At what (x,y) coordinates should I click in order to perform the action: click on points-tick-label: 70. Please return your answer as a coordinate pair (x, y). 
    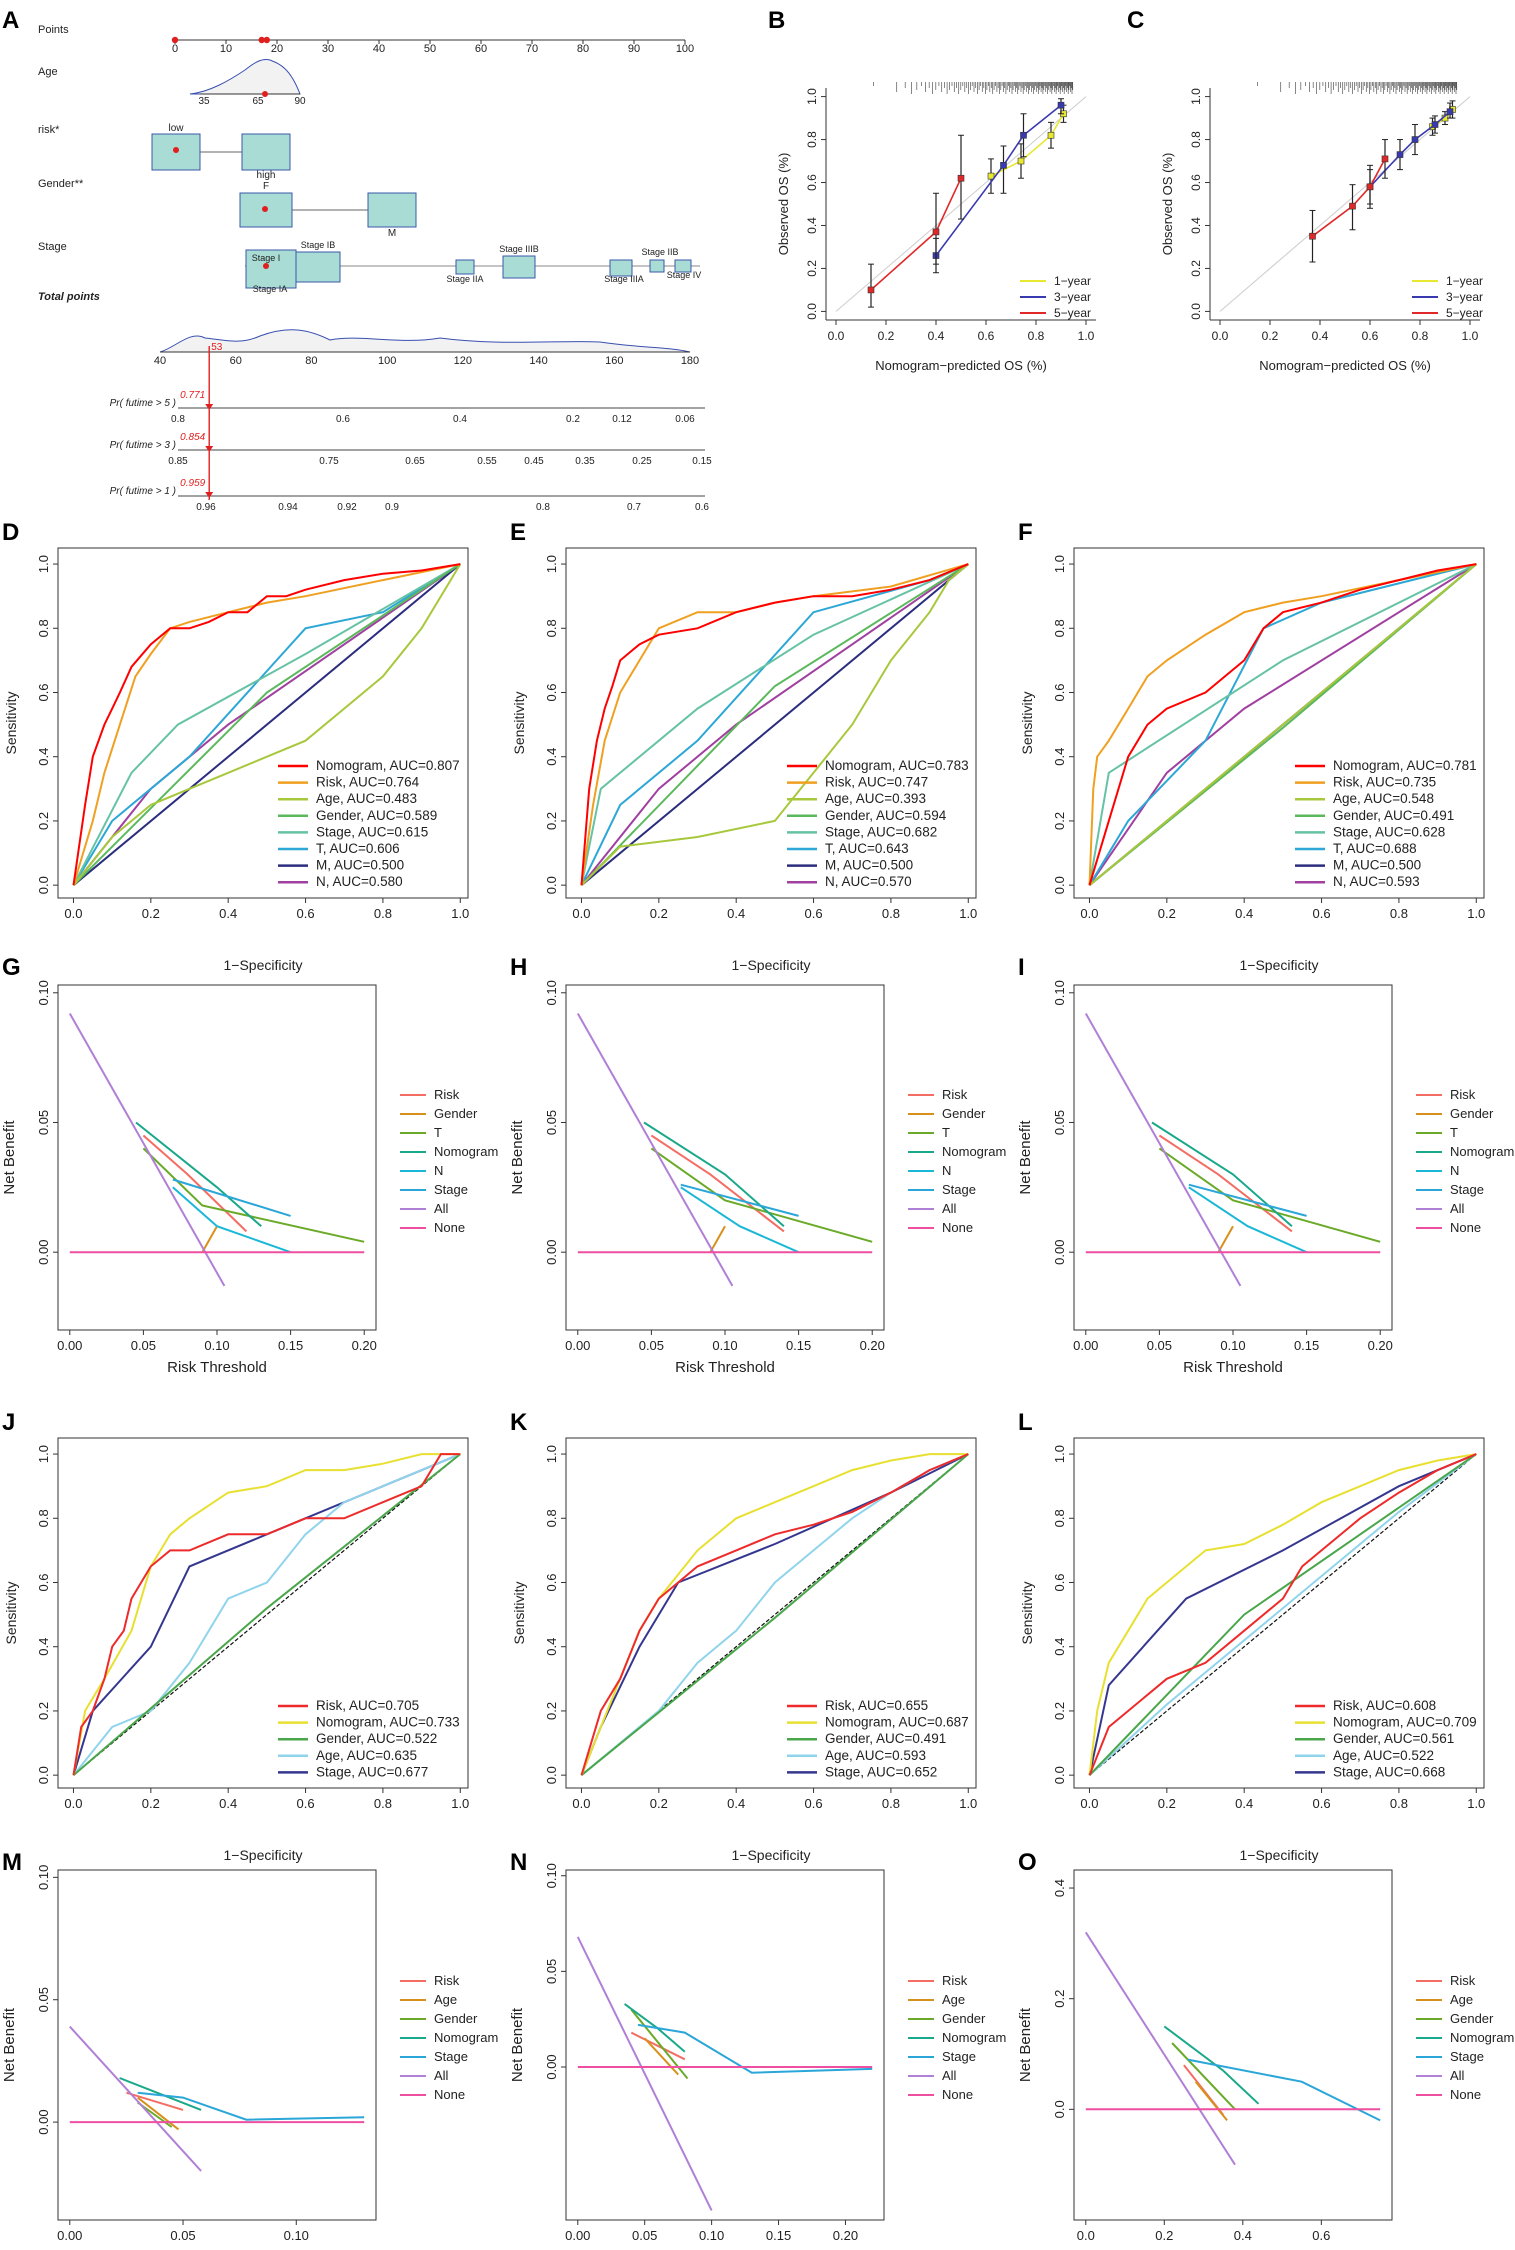
    Looking at the image, I should click on (532, 49).